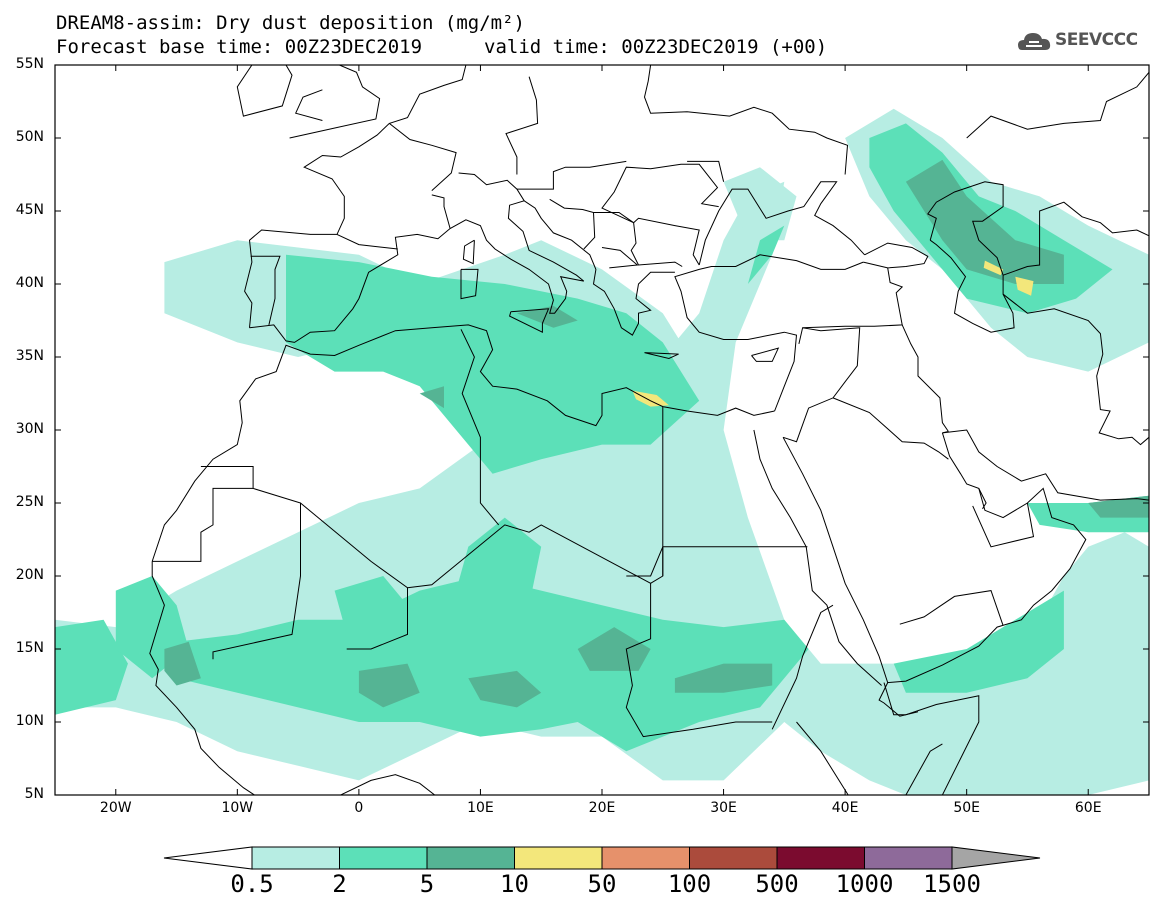 The image size is (1165, 907). What do you see at coordinates (602, 808) in the screenshot?
I see `lon-tick-label: 20E` at bounding box center [602, 808].